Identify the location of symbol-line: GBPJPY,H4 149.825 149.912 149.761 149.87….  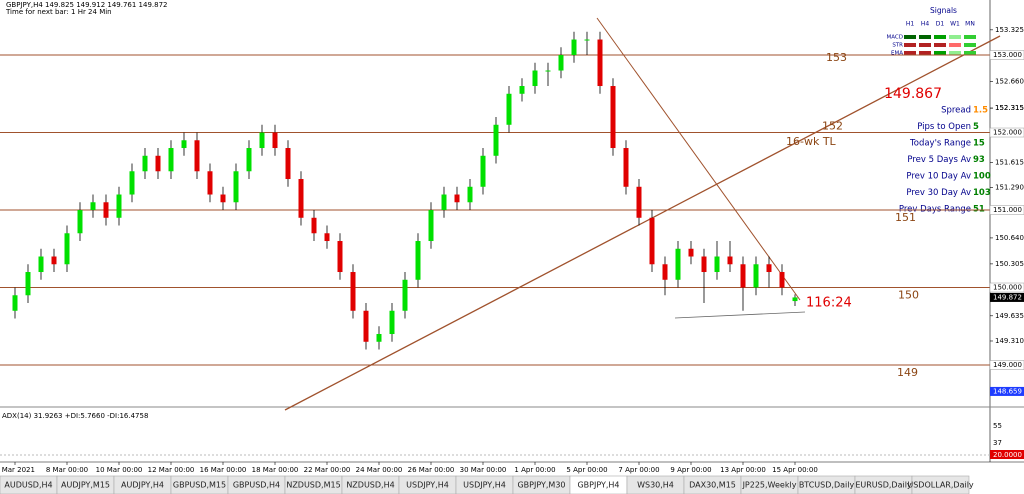
(87, 5).